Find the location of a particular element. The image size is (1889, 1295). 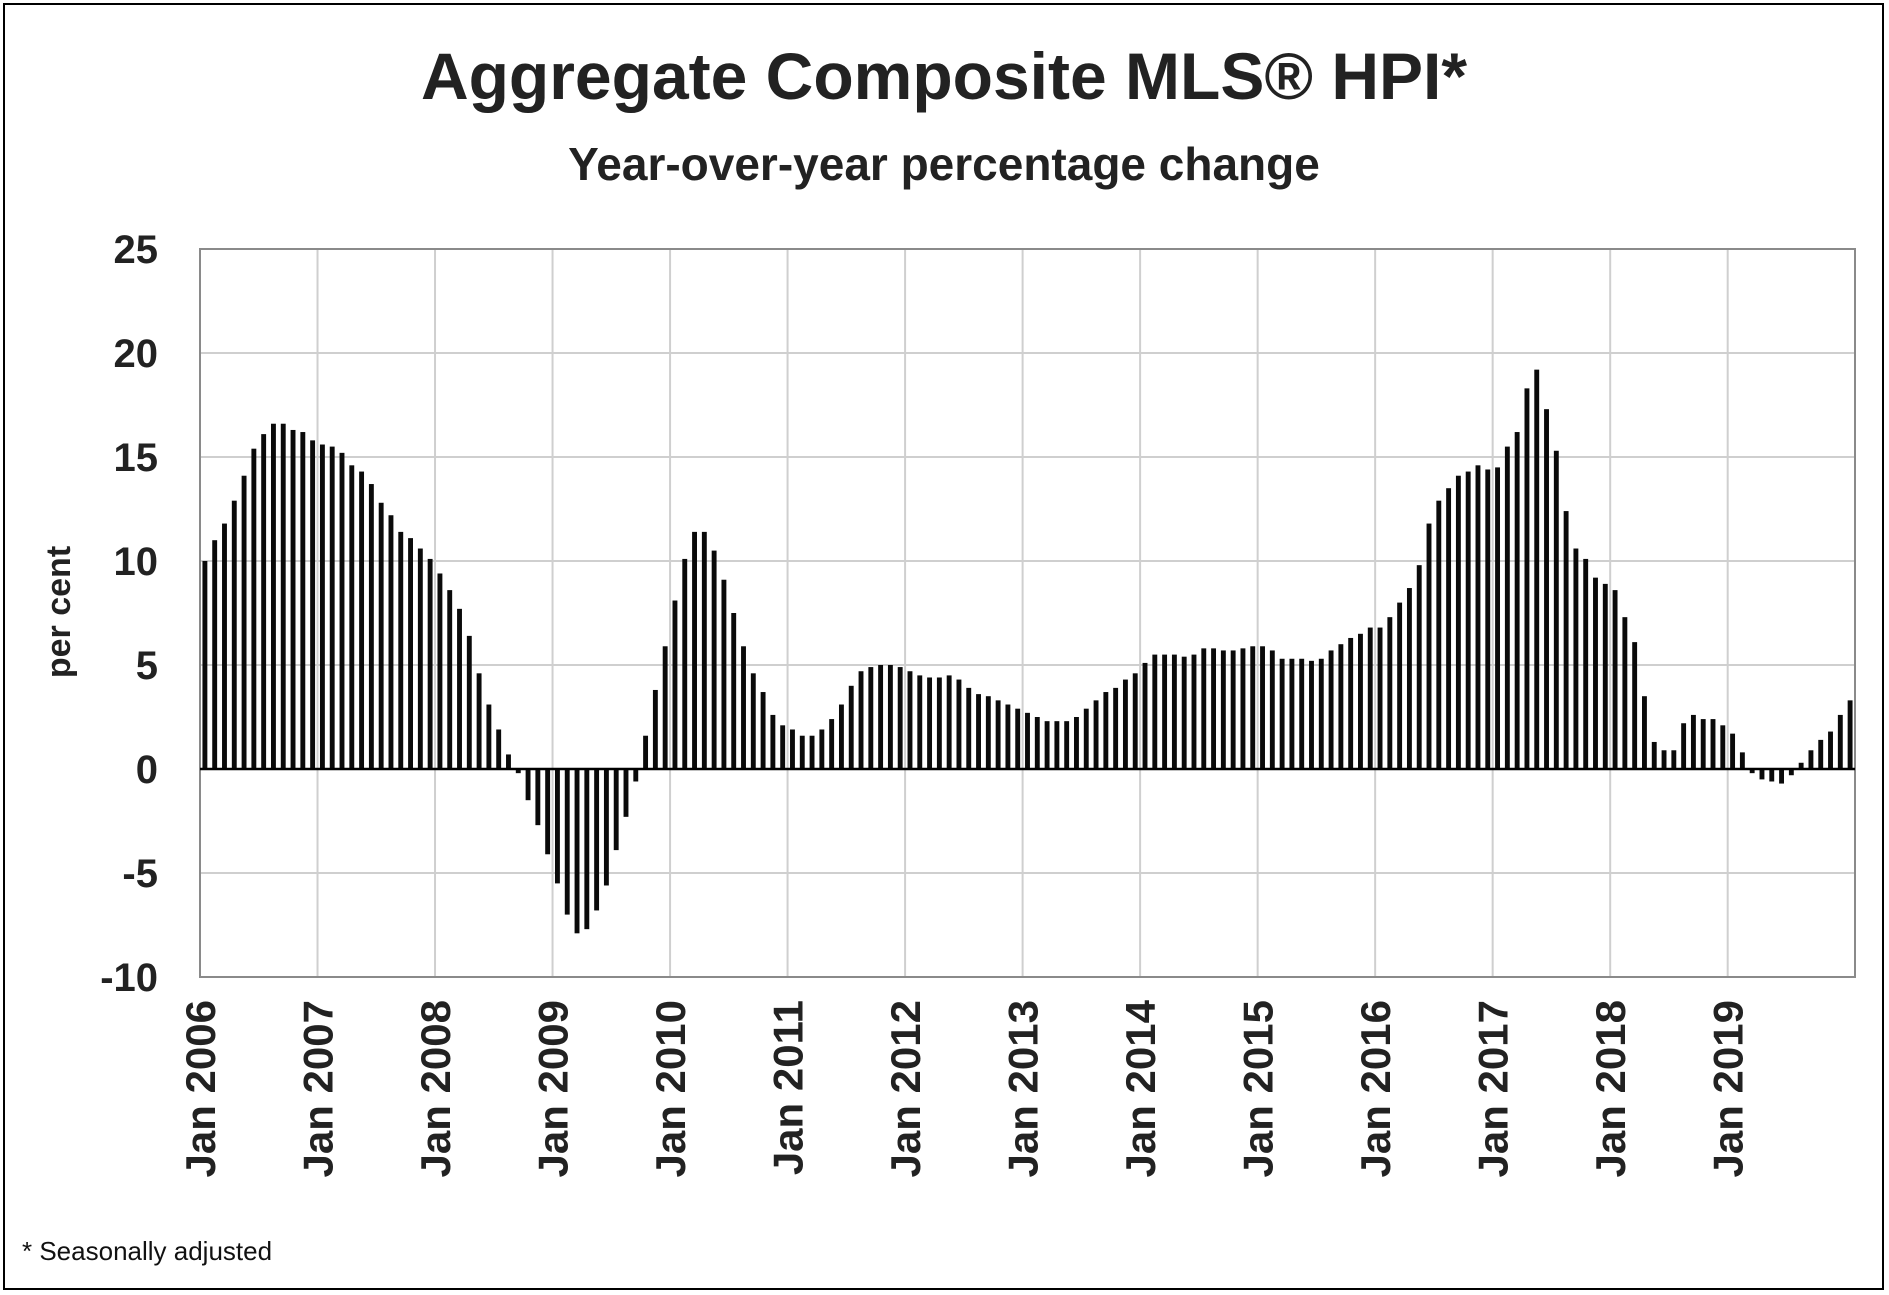

chart-subtitle: Year-over-year percentage change is located at coordinates (944, 164).